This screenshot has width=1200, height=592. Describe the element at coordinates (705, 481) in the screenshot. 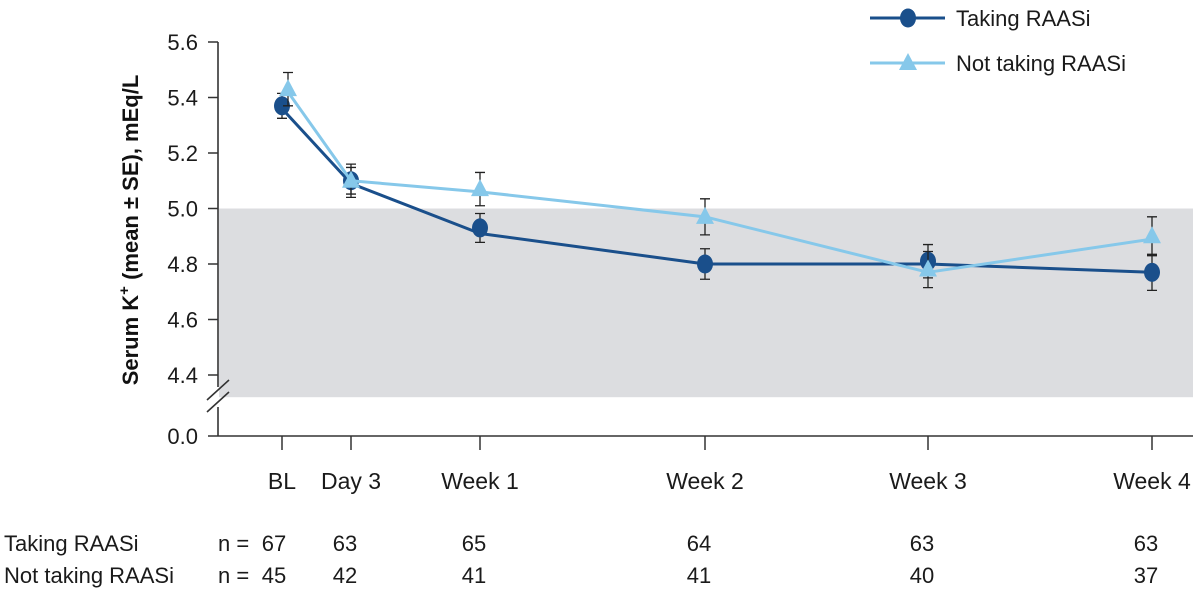

I see `x-tick-label: Week 2` at that location.